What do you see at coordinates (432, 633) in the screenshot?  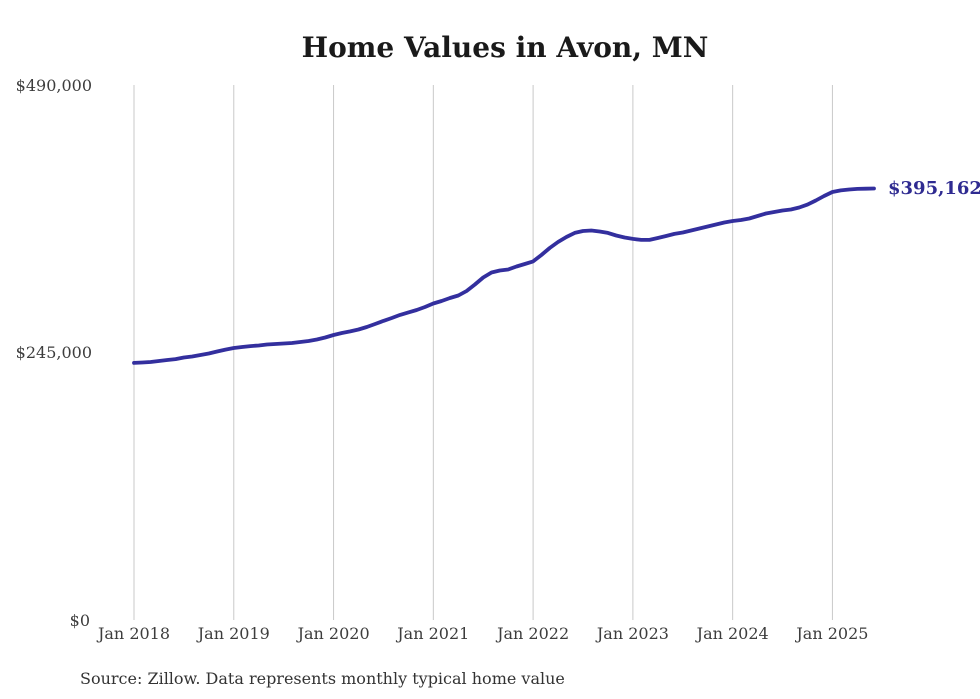 I see `x-tick-label-2021: Jan 2021` at bounding box center [432, 633].